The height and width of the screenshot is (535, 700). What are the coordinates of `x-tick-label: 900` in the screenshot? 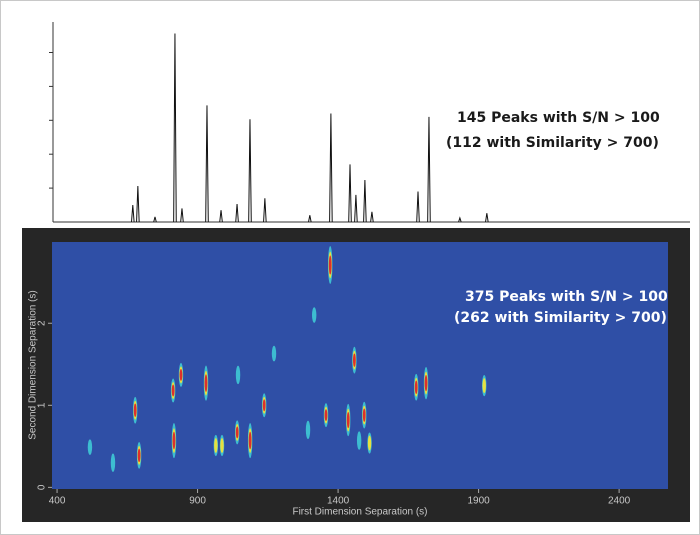 It's located at (197, 501).